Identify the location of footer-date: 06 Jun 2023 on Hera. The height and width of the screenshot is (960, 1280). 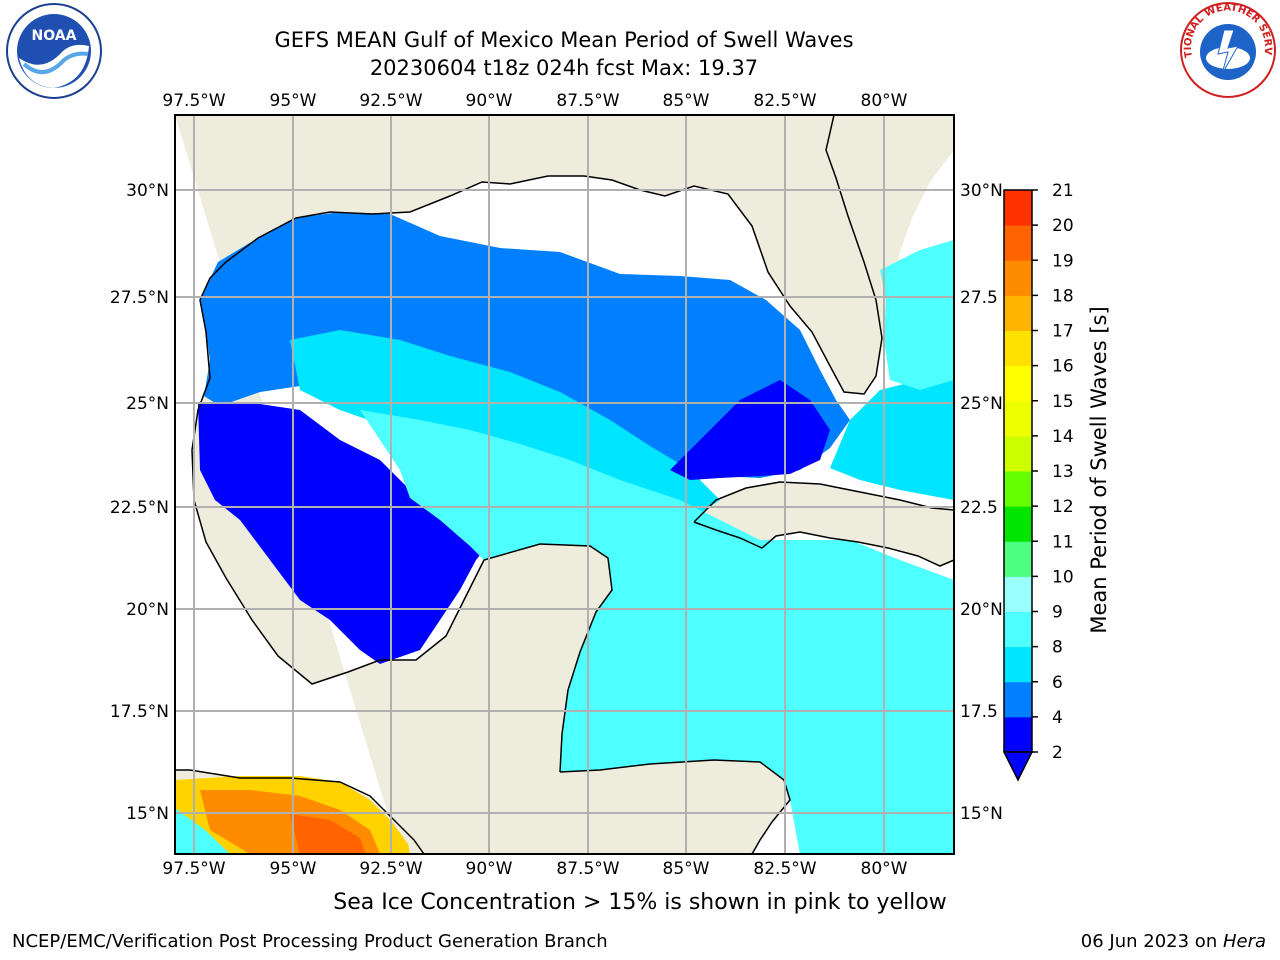
(1173, 941).